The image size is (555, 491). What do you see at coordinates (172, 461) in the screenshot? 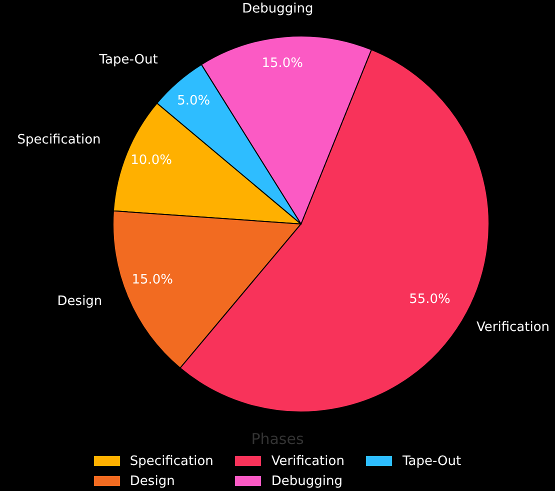
I see `legend-label: Specification` at bounding box center [172, 461].